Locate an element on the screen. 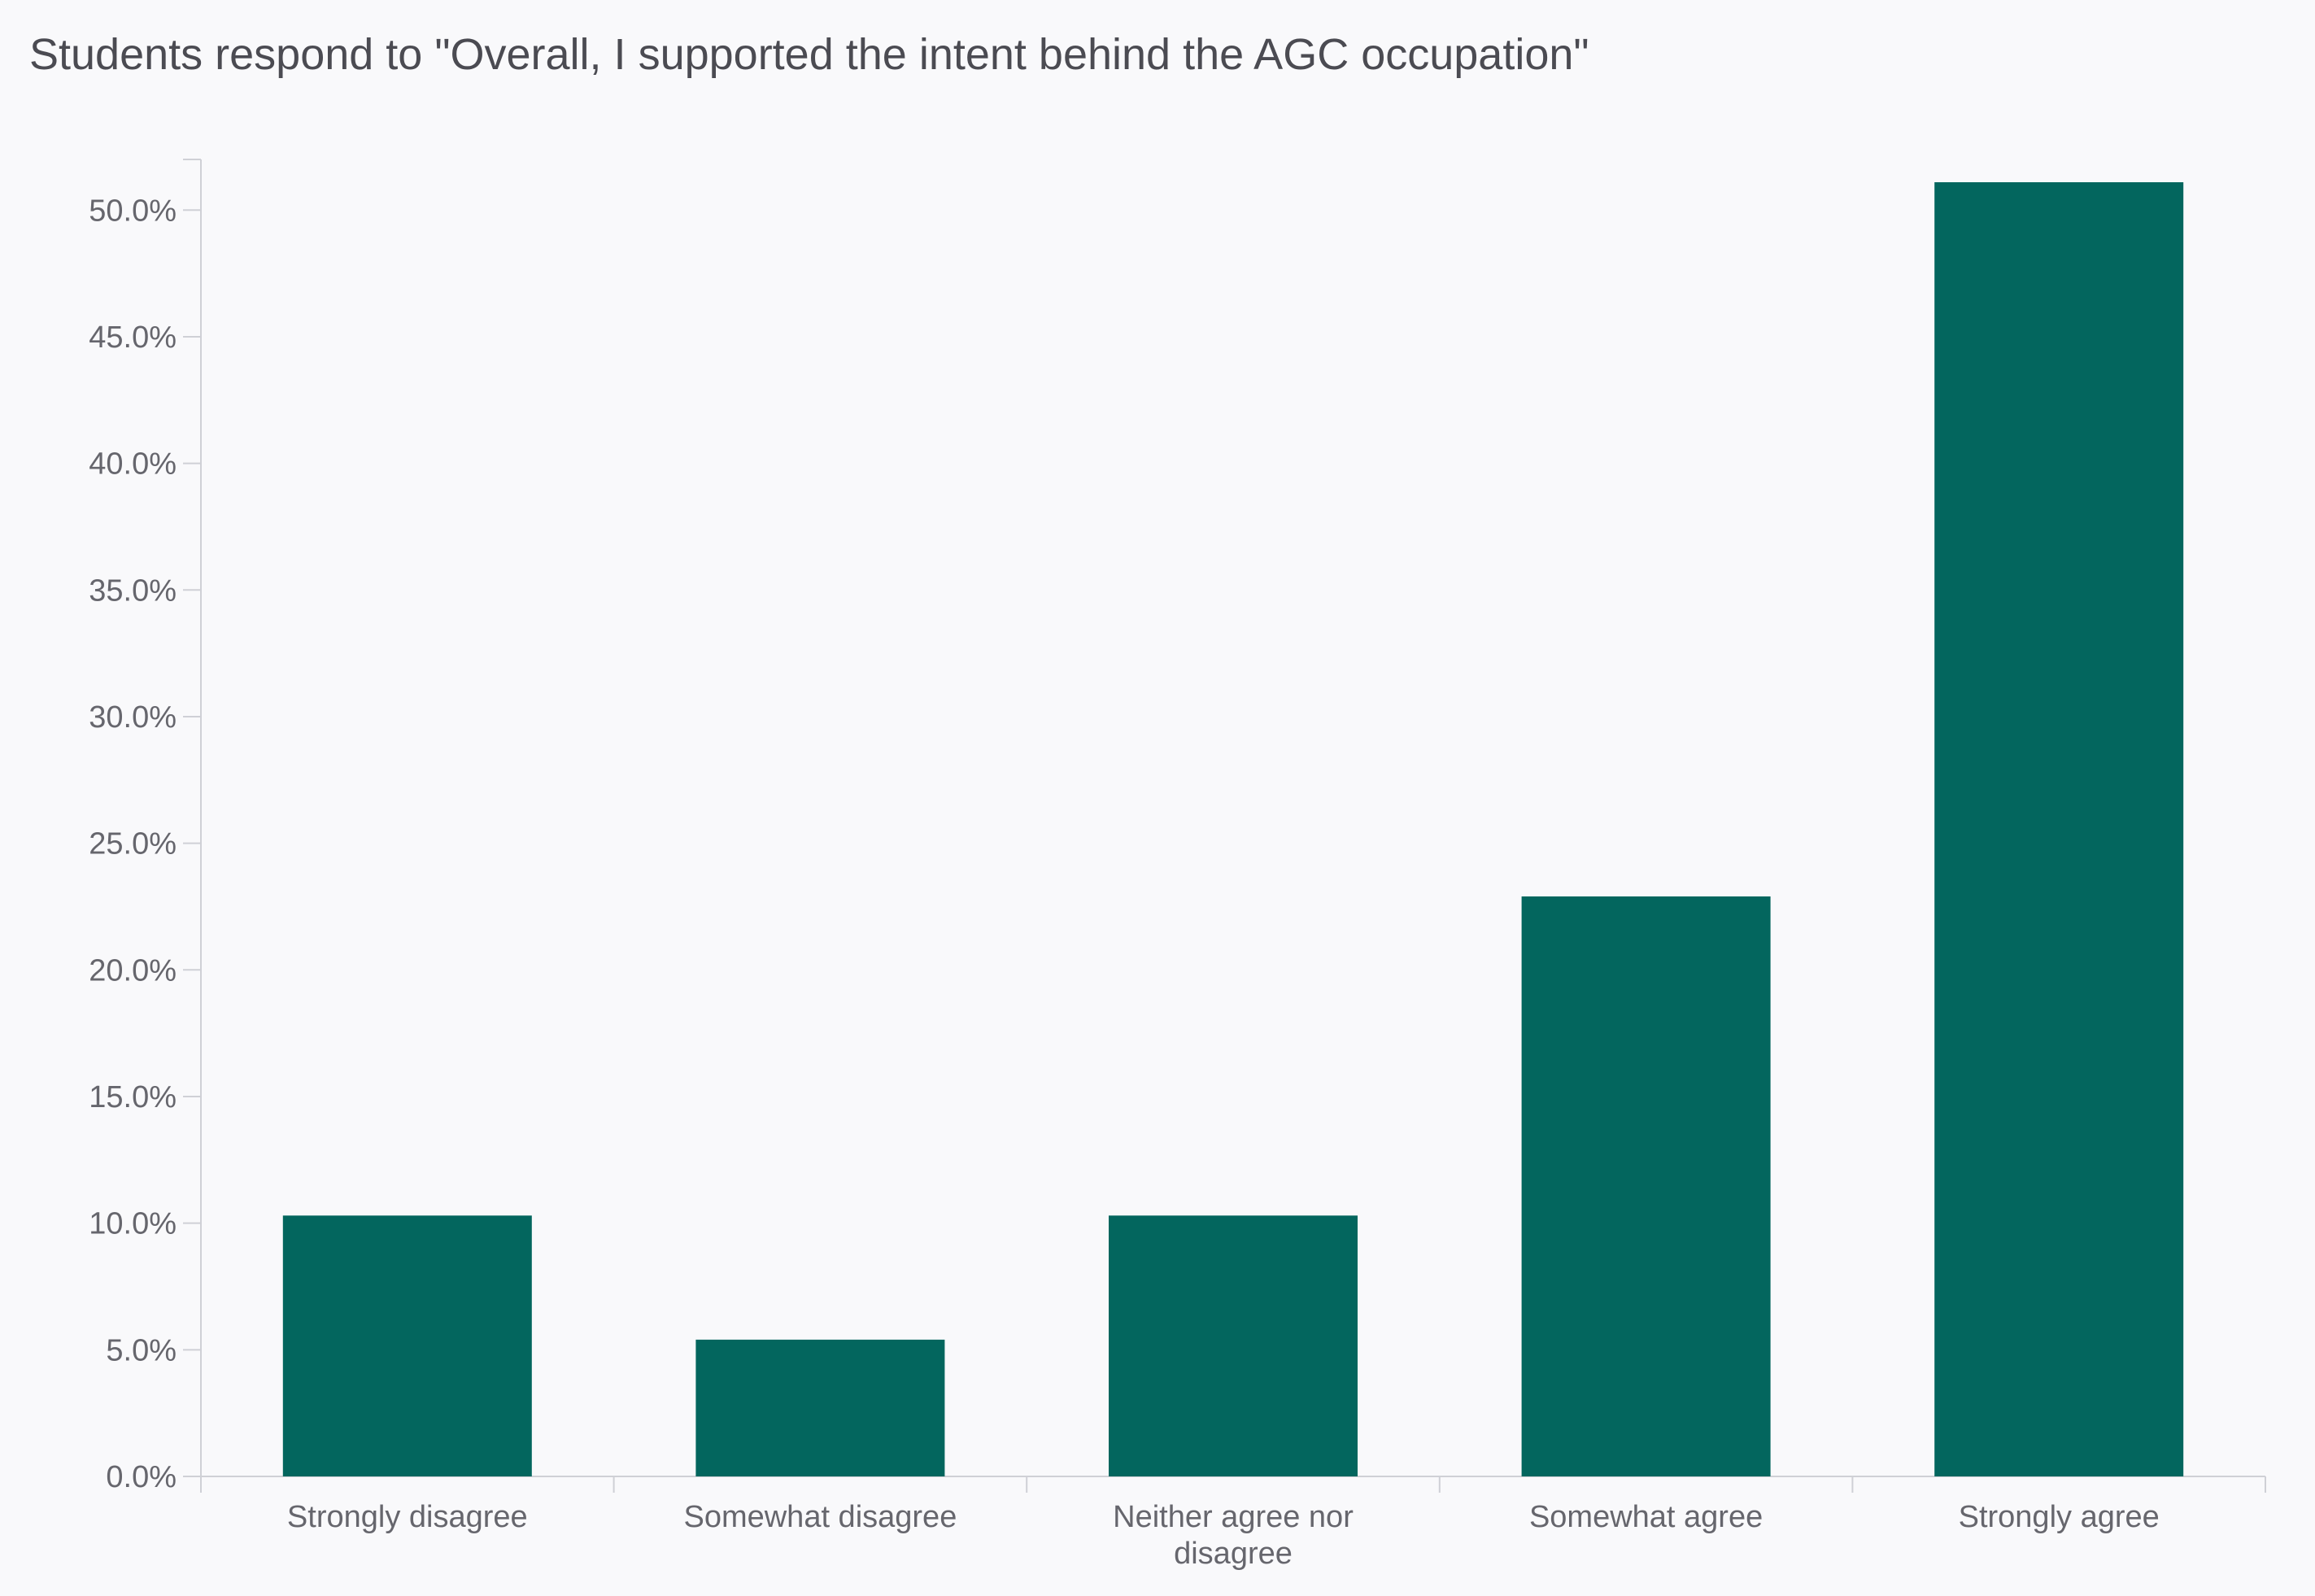 Image resolution: width=2315 pixels, height=1596 pixels. y-tick-label: 15.0% is located at coordinates (133, 1097).